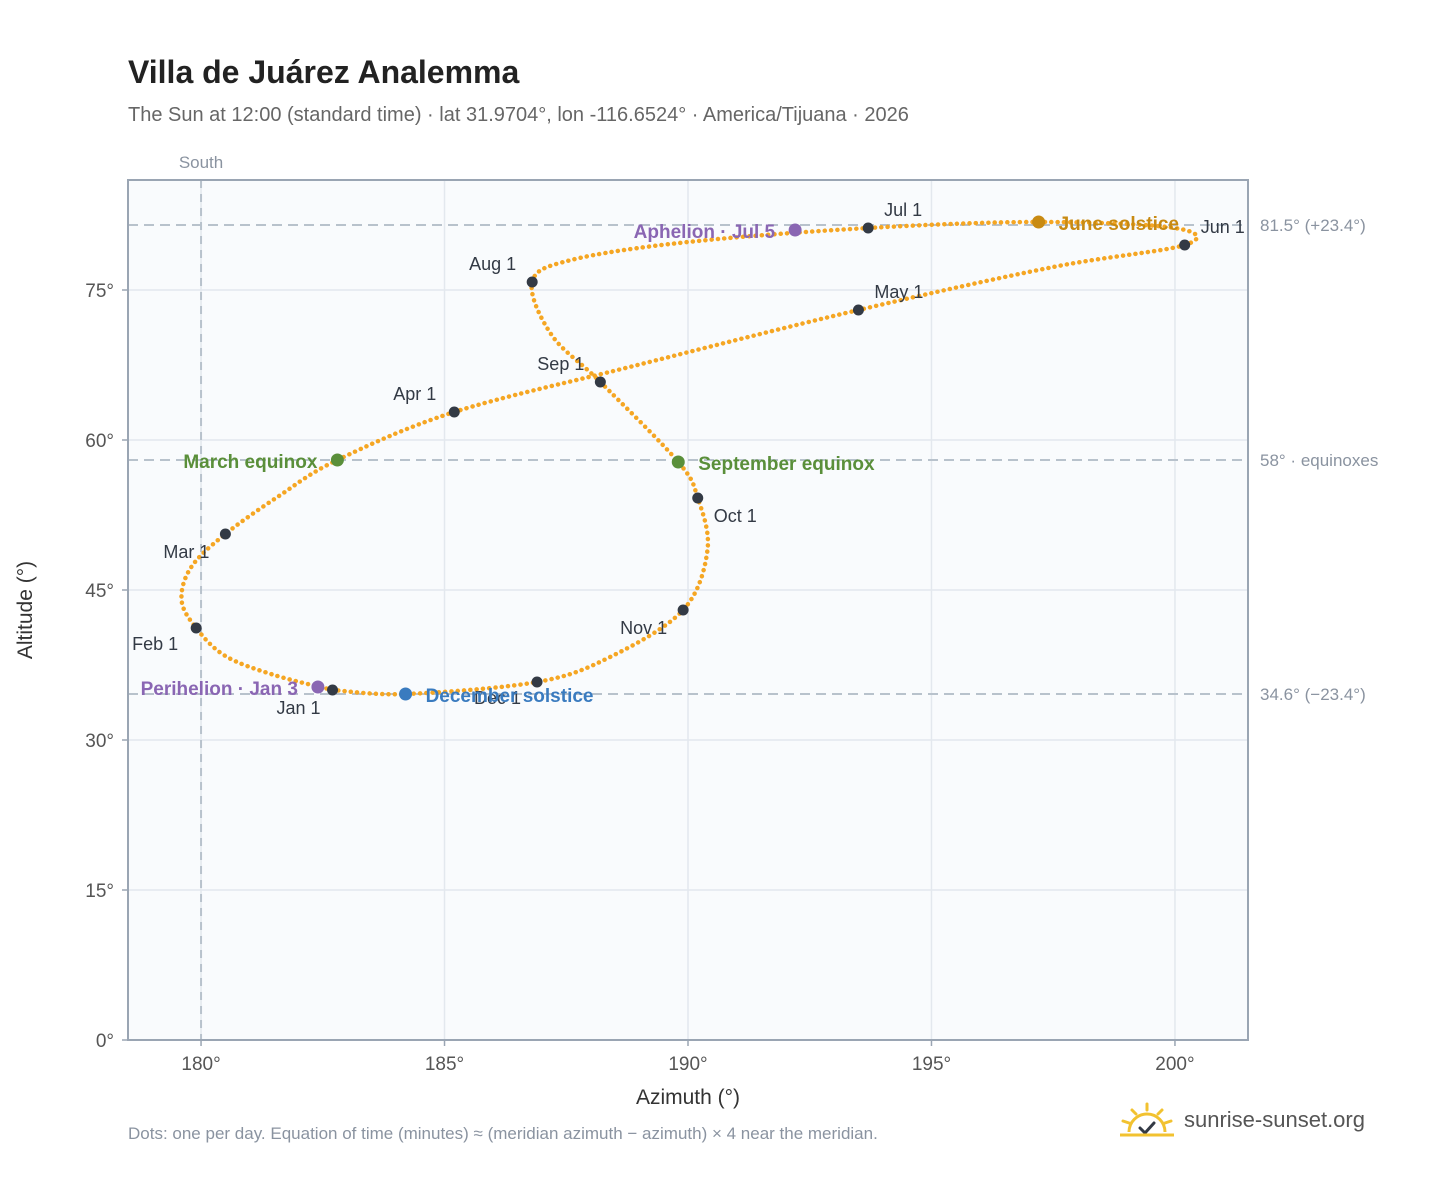 The height and width of the screenshot is (1188, 1448). What do you see at coordinates (219, 689) in the screenshot?
I see `event-marker-label: Perihelion · Jan 3` at bounding box center [219, 689].